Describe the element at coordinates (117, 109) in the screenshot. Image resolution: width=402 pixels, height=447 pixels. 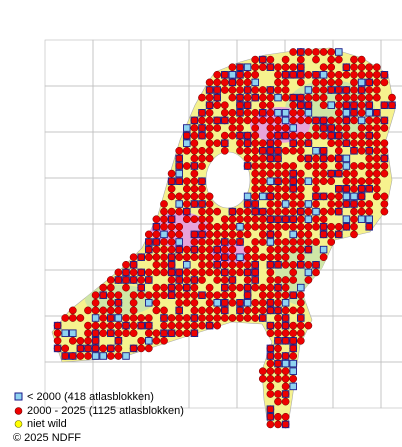
I see `grid-cell` at that location.